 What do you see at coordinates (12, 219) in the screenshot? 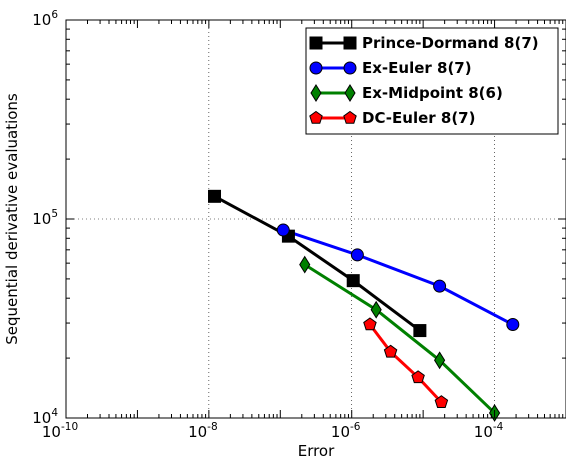
I see `y-axis-label: Sequential derivative evaluations` at bounding box center [12, 219].